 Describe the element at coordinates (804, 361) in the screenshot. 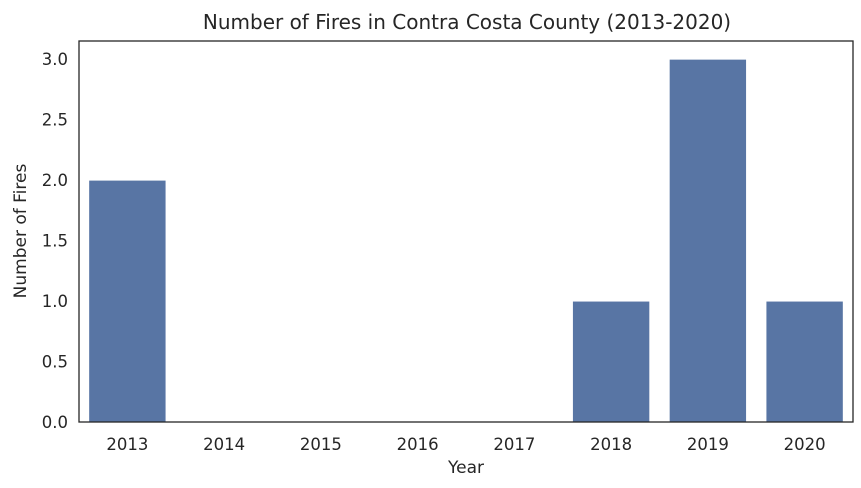

I see `bar-2020` at that location.